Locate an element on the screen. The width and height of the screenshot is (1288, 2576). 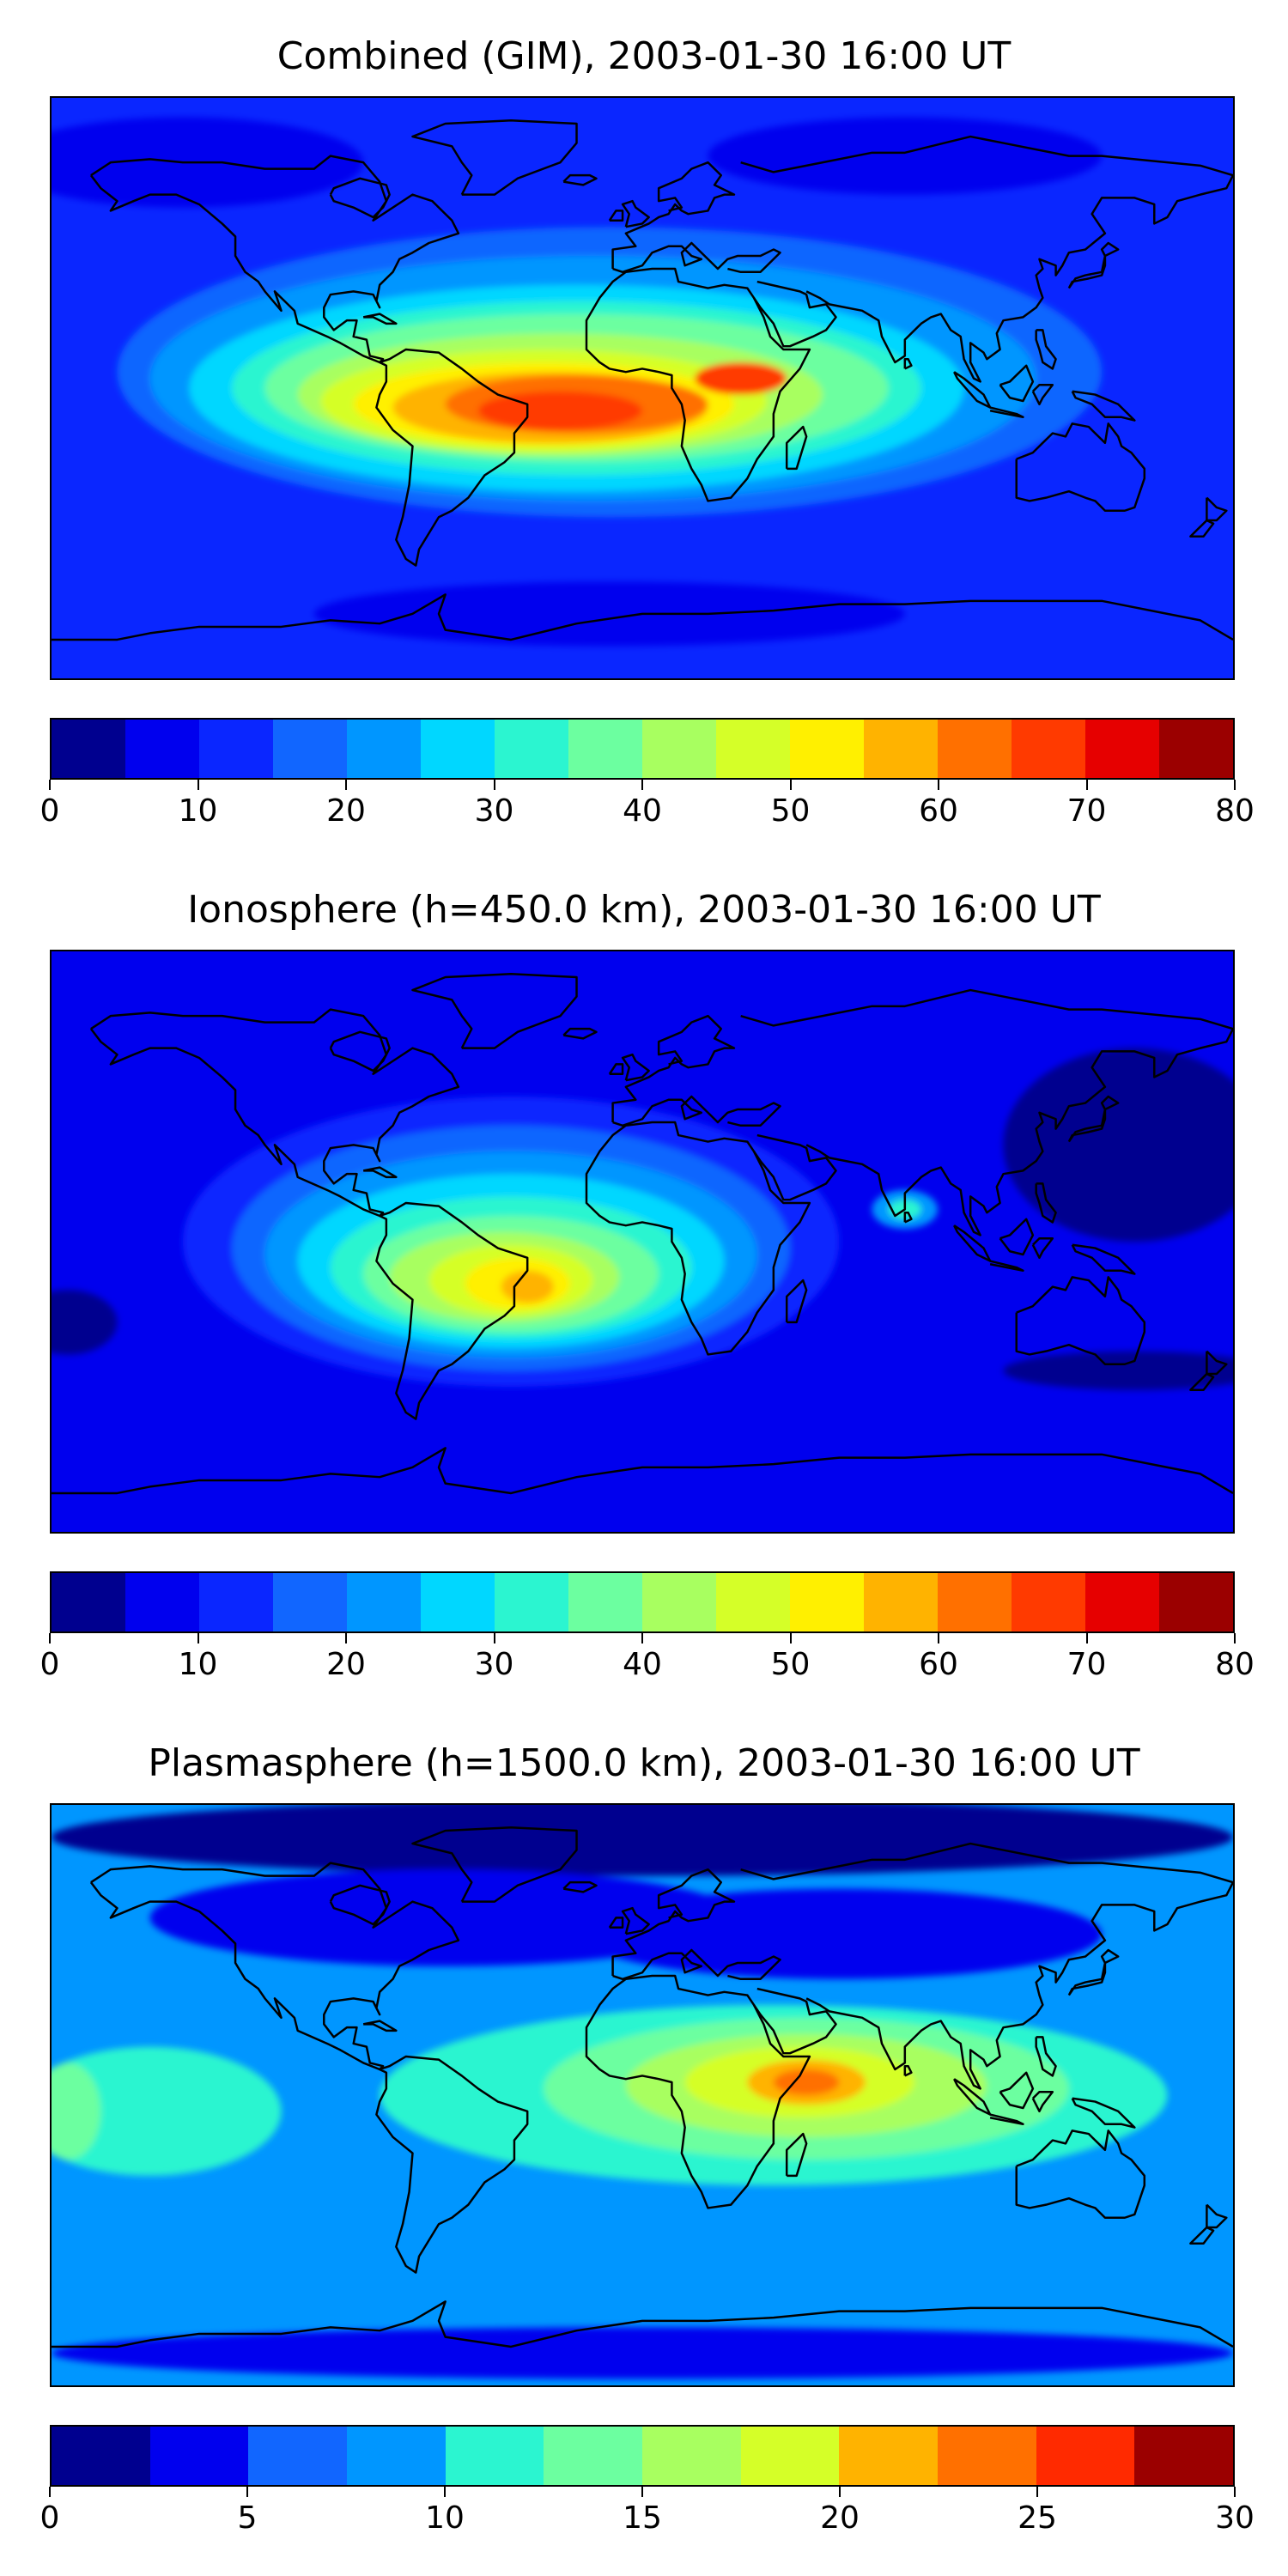
colorbar-tick-label: 60 is located at coordinates (939, 811).